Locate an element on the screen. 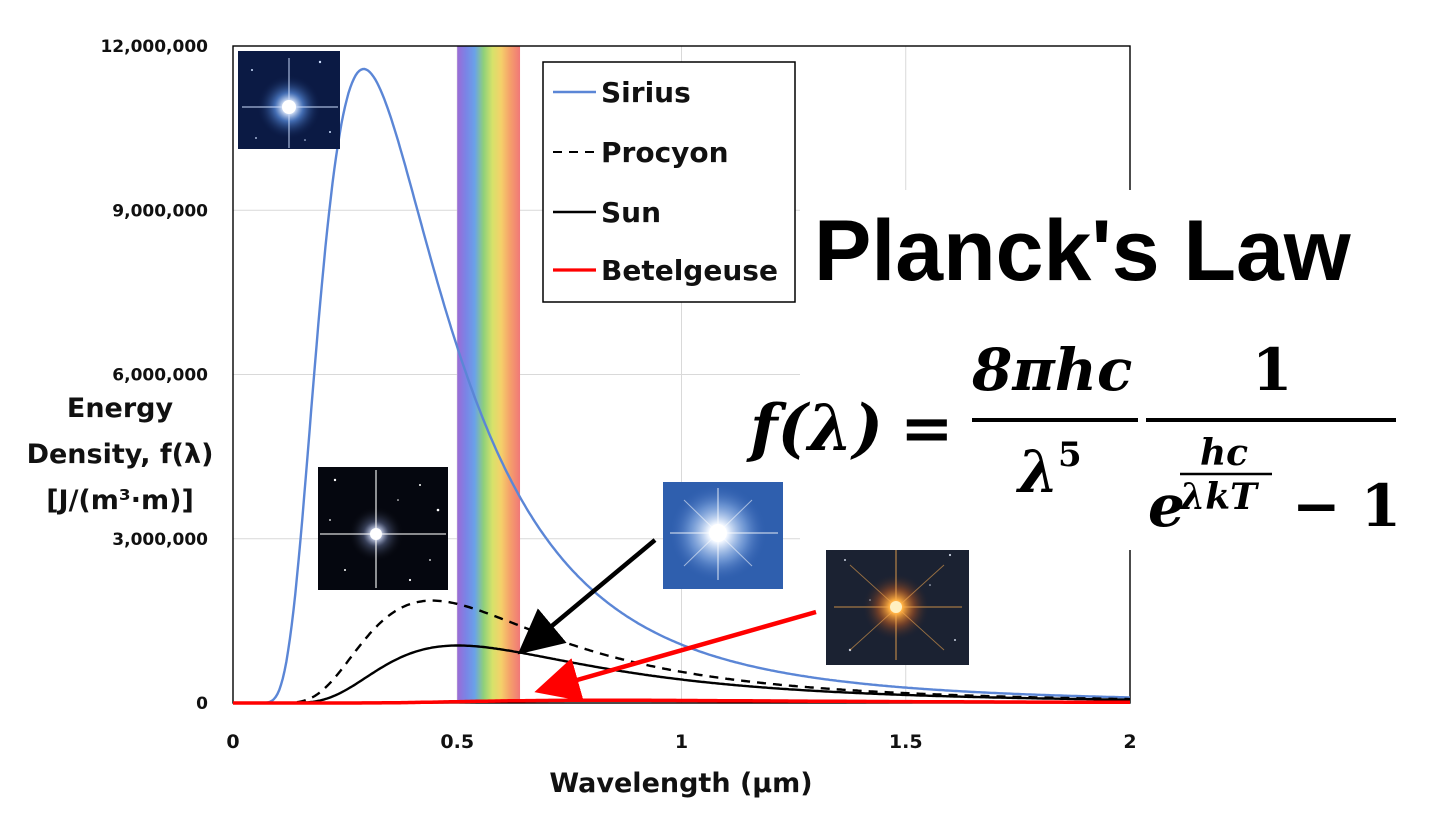 This screenshot has width=1456, height=819. x-tick-labels: 0 0.5 1 1.5 2 is located at coordinates (681, 742).